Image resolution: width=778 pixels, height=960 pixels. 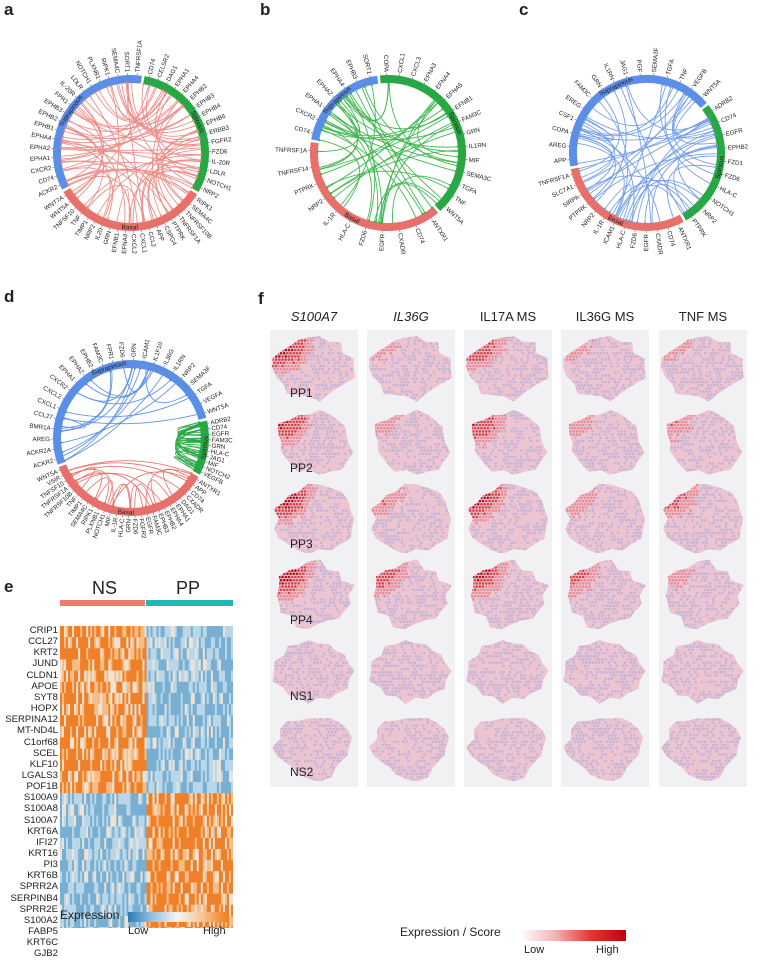 I want to click on chord-c-spinous-label: EPHB2, so click(x=738, y=147).